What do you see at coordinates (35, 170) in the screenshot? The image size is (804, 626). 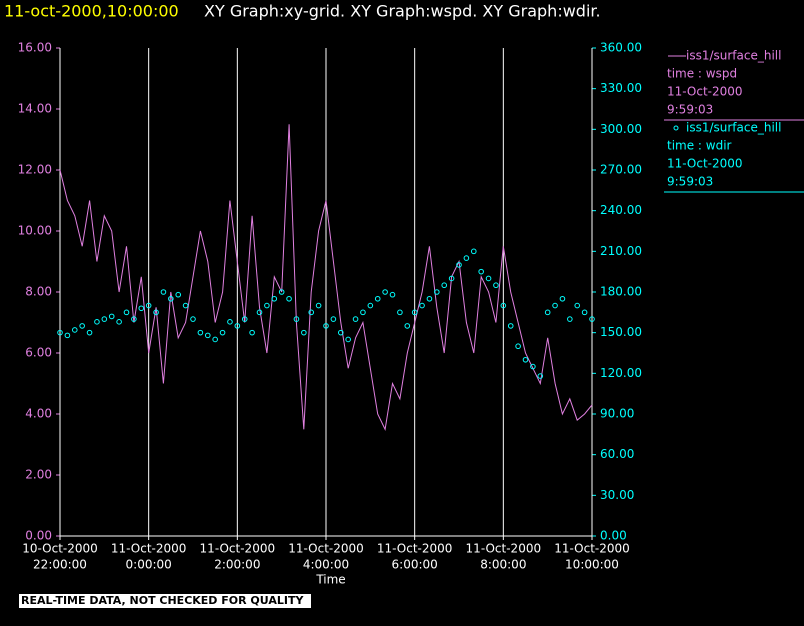 I see `y-tick-label: 12.00` at bounding box center [35, 170].